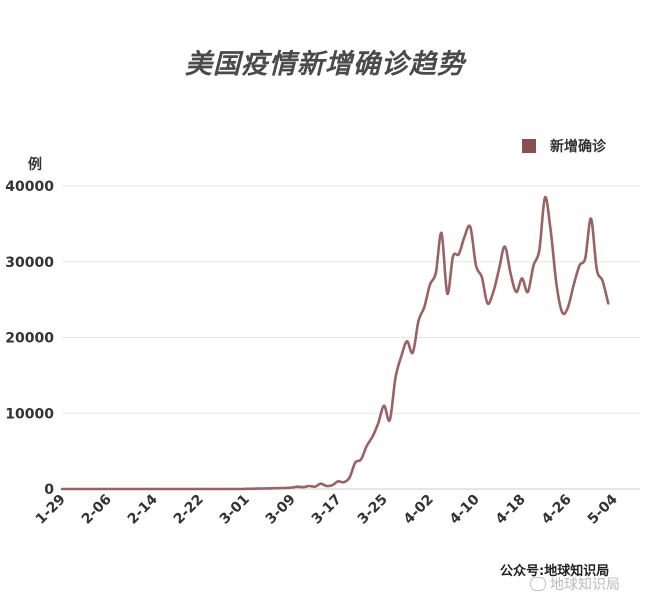  I want to click on y-axis-unit: 例, so click(35, 165).